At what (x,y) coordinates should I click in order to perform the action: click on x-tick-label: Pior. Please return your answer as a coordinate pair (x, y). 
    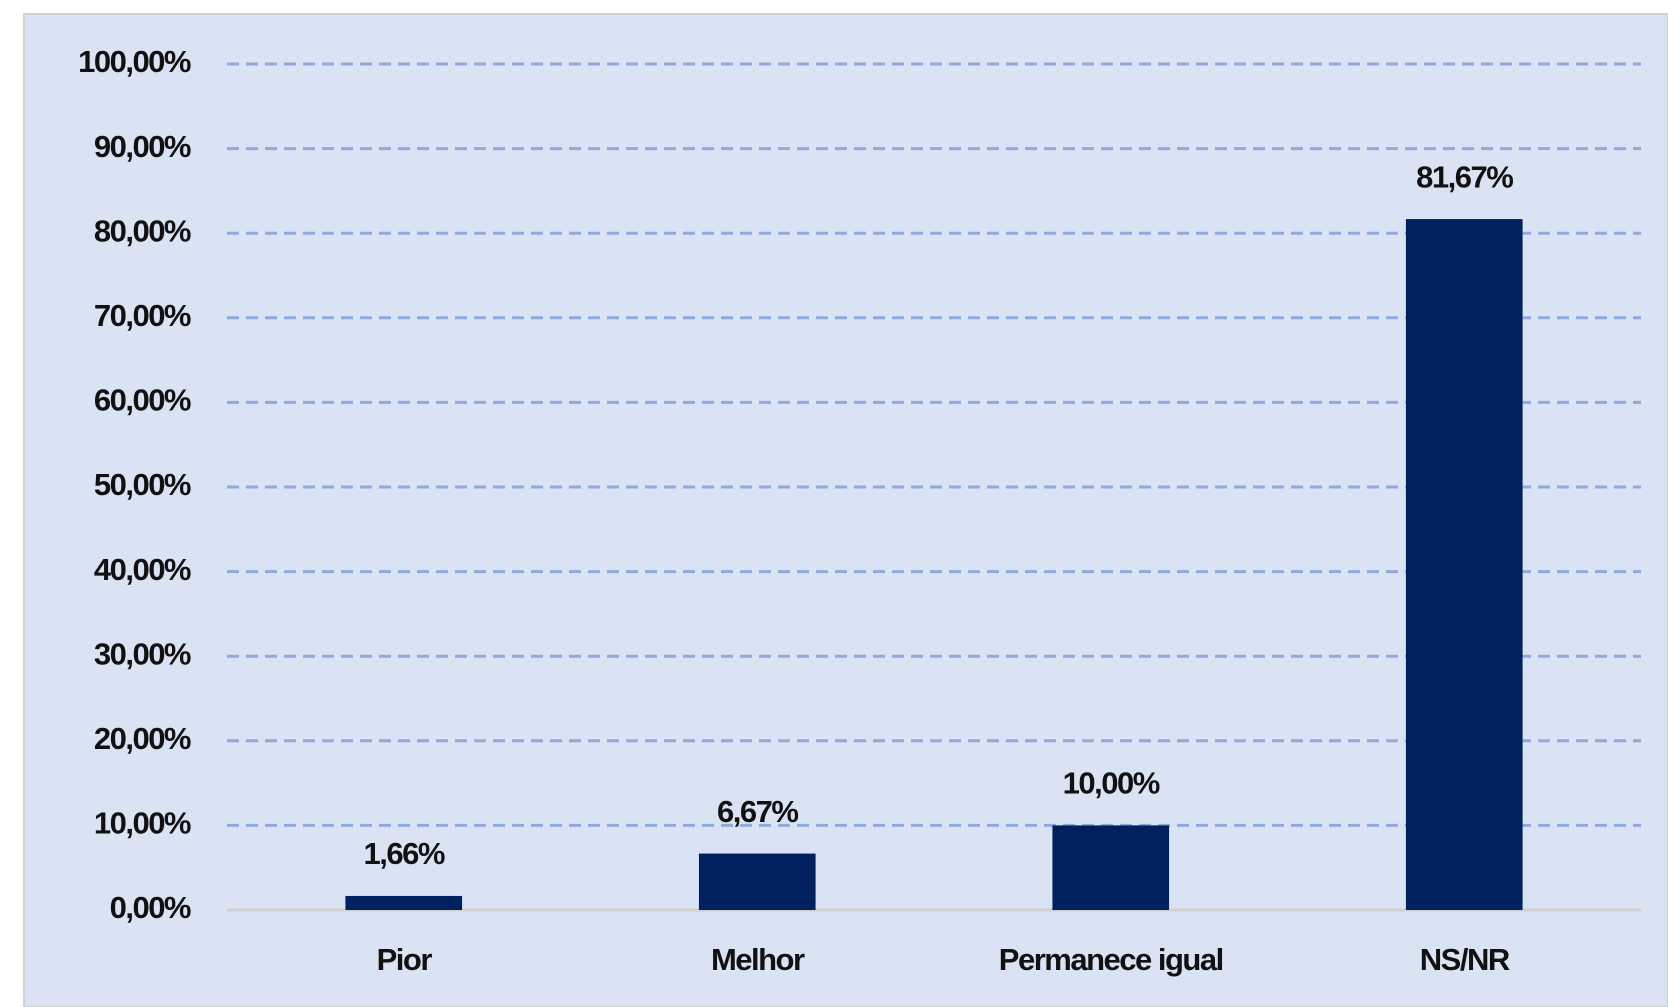
    Looking at the image, I should click on (405, 959).